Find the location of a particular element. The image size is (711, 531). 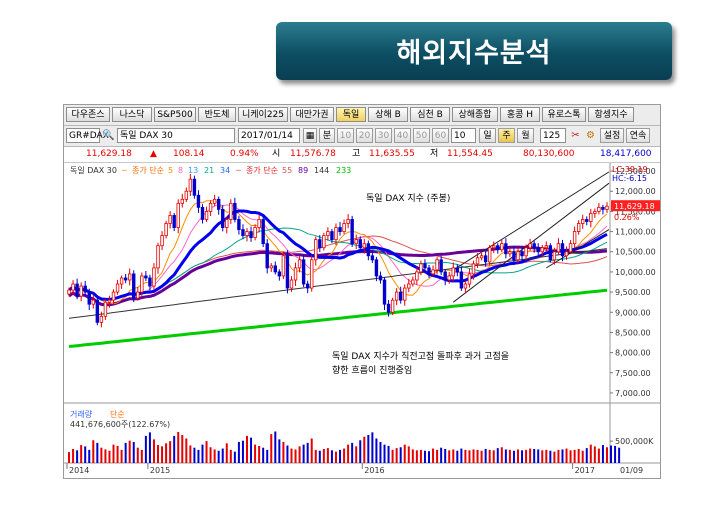

tab-2: S&P500 is located at coordinates (175, 114).